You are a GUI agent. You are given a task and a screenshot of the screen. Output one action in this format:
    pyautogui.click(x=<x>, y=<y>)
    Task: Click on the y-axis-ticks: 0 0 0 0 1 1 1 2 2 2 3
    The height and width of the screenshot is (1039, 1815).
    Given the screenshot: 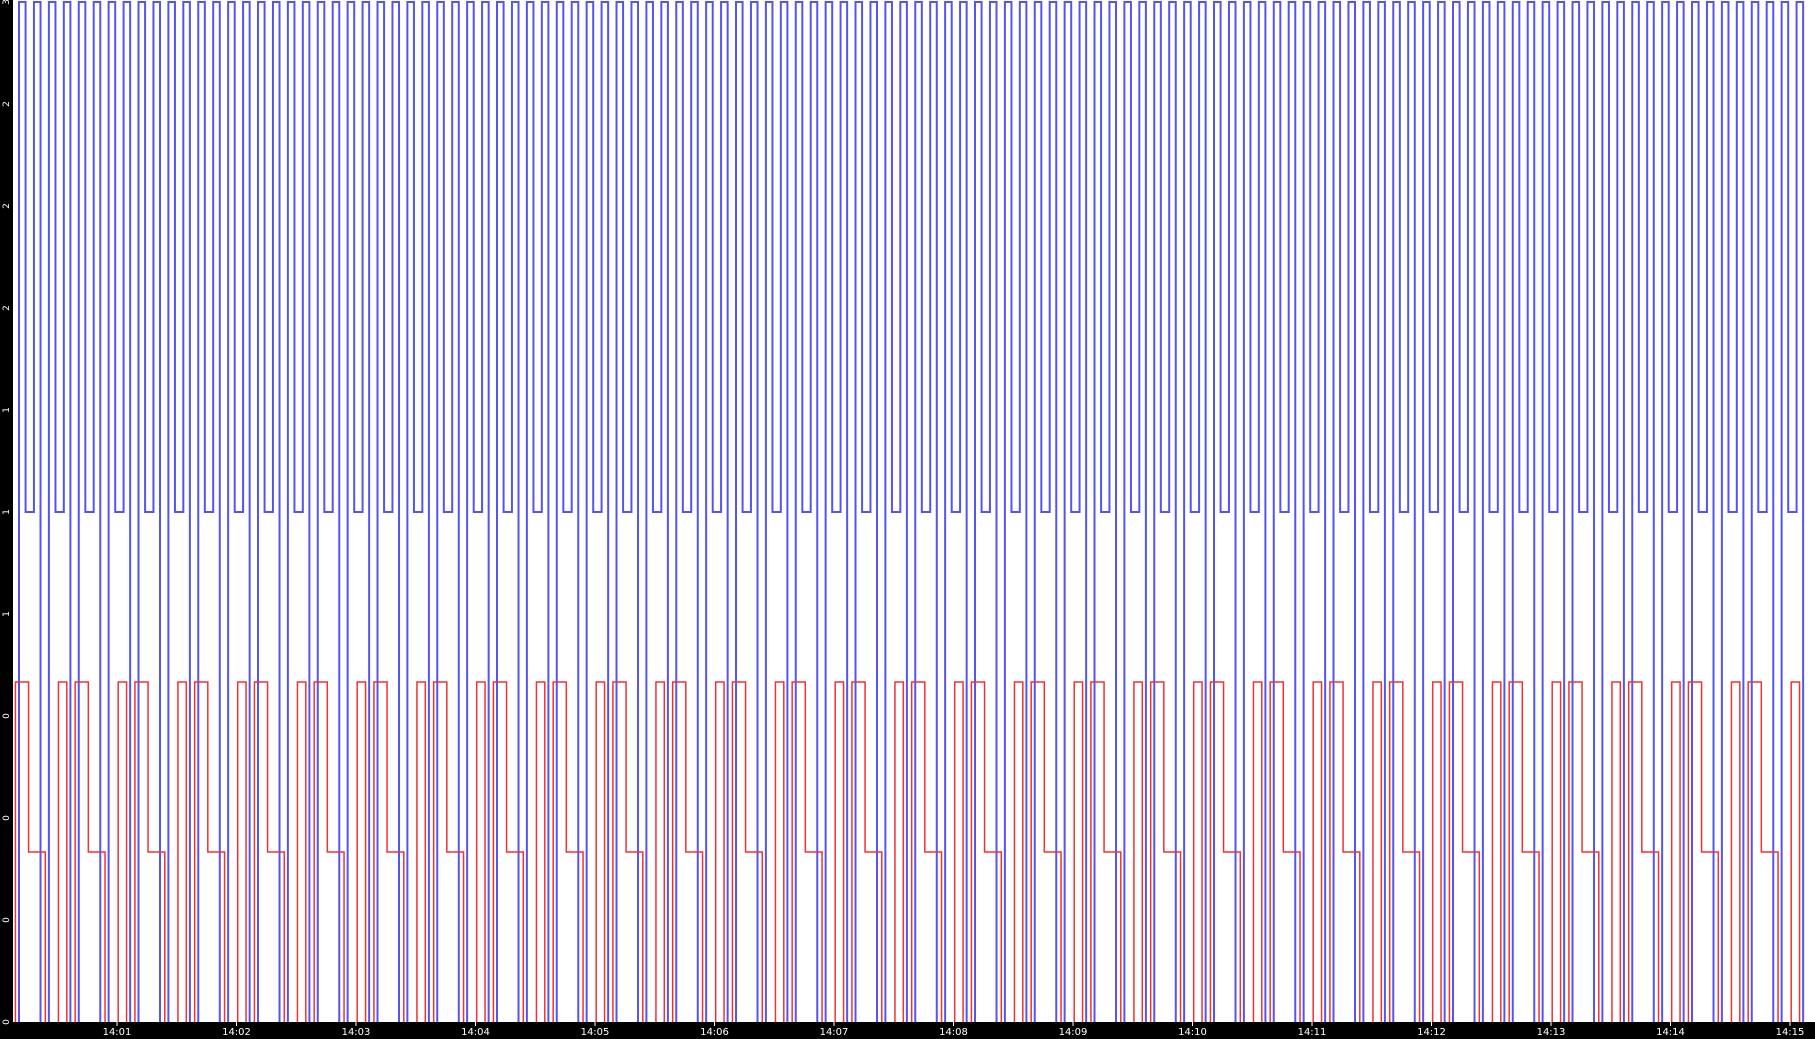 What is the action you would take?
    pyautogui.click(x=7, y=512)
    